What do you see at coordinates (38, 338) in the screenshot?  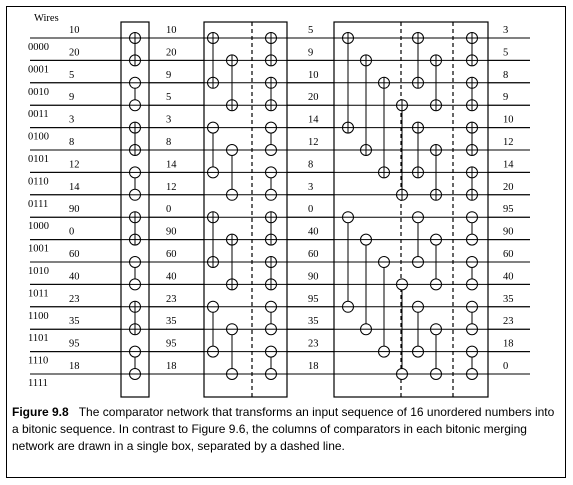 I see `wire-label: 1101` at bounding box center [38, 338].